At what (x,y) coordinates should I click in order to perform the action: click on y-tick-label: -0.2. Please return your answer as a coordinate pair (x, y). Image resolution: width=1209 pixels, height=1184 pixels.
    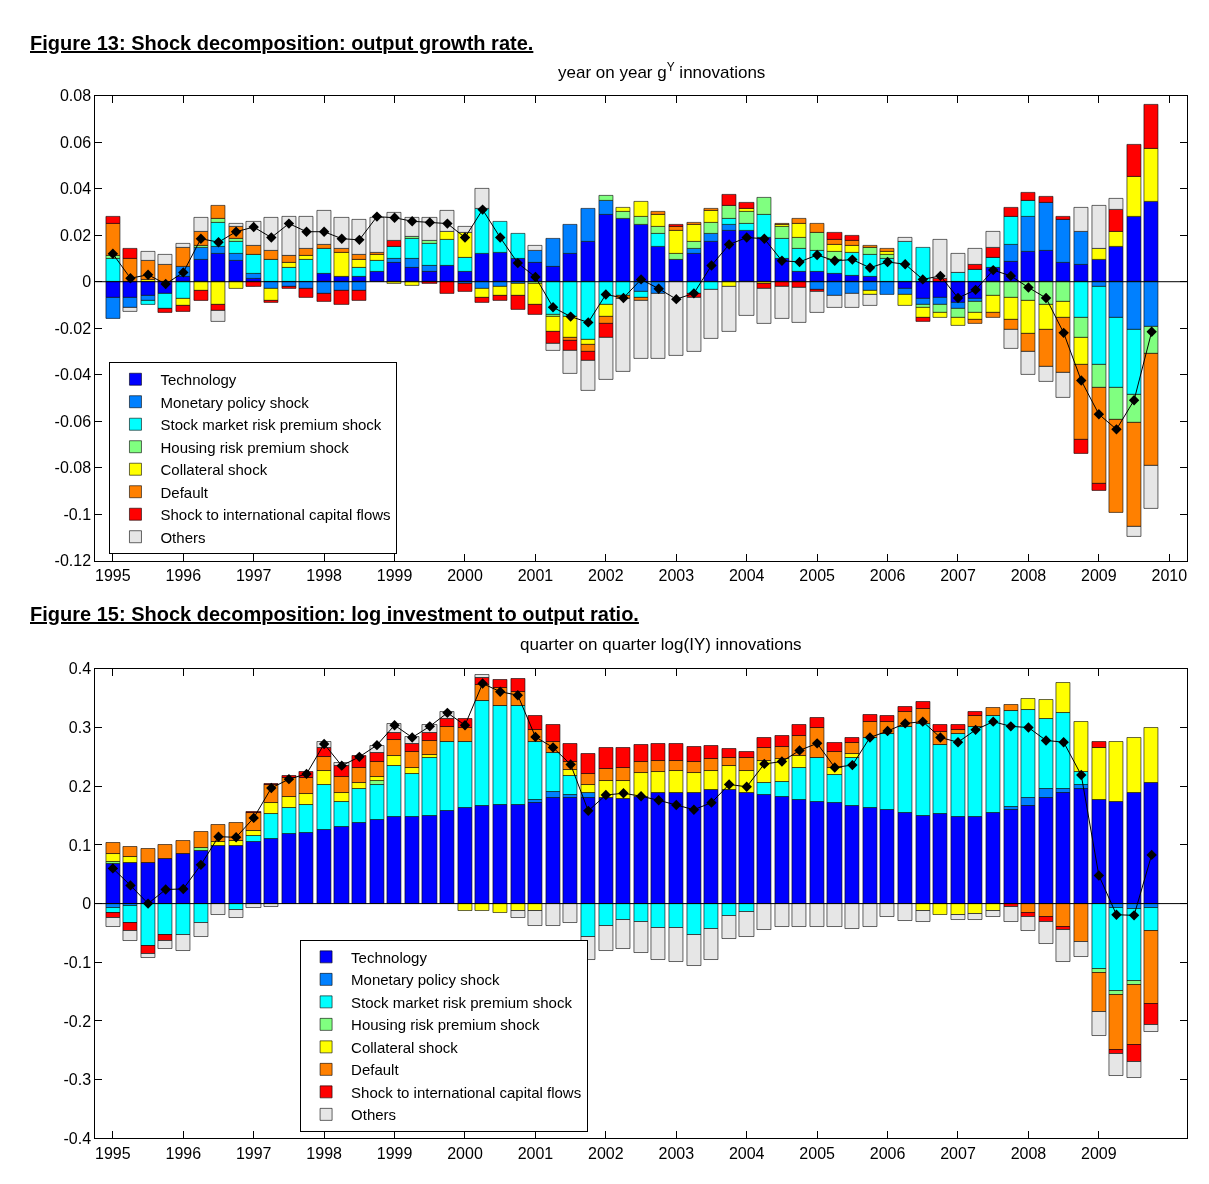
    Looking at the image, I should click on (77, 1021).